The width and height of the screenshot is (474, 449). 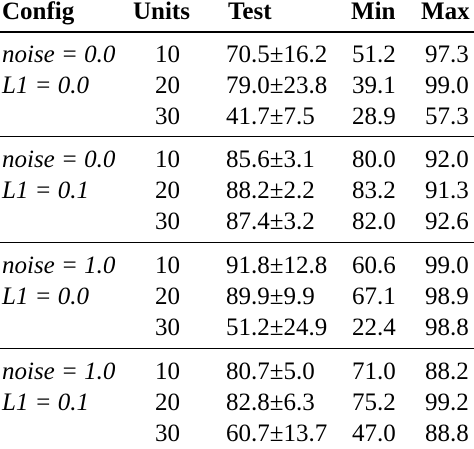 What do you see at coordinates (270, 221) in the screenshot?
I see `test-cell: 87.4±3.2` at bounding box center [270, 221].